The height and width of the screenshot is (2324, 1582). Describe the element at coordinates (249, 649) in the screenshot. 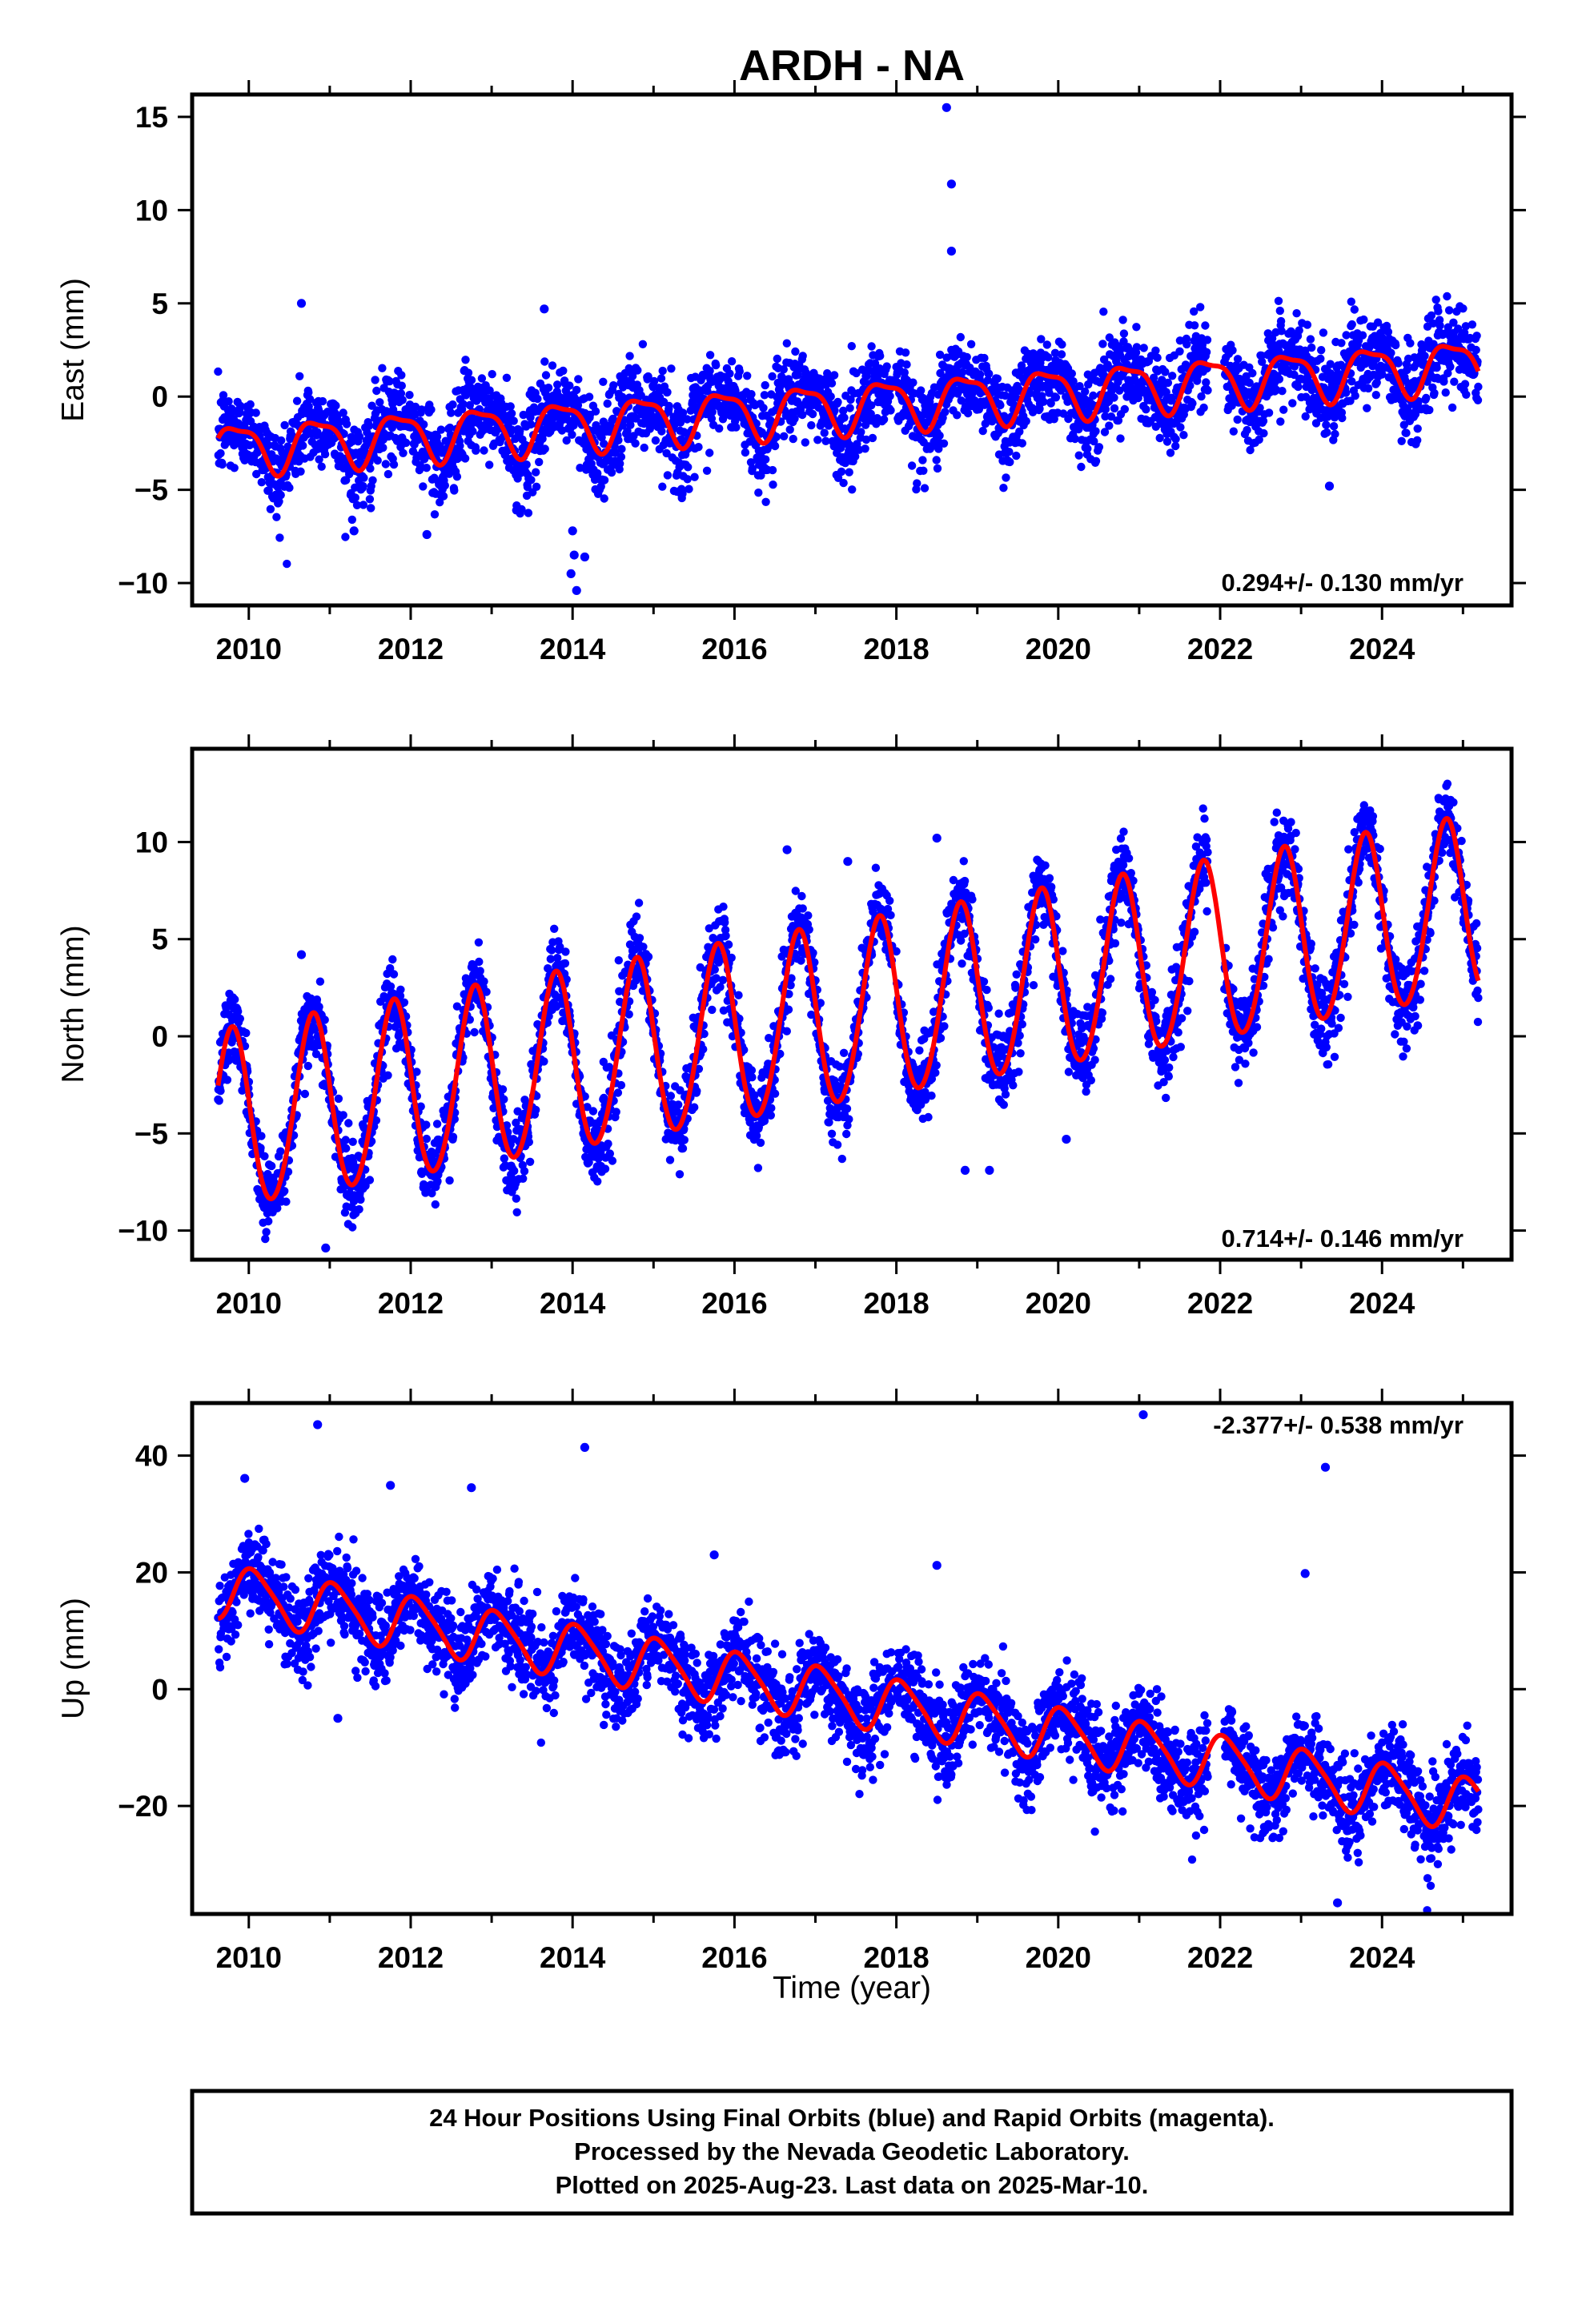

I see `x-tick-label: 2010` at that location.